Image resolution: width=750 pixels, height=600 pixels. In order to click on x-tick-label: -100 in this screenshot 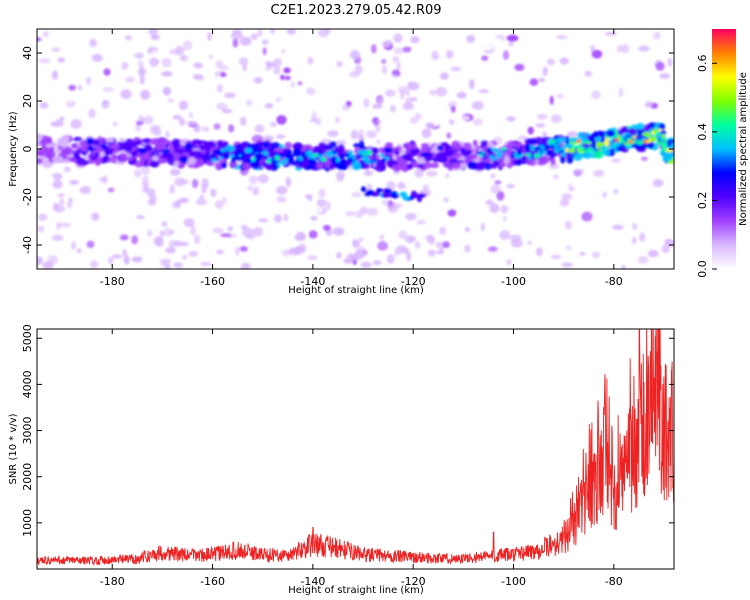, I will do `click(513, 281)`.